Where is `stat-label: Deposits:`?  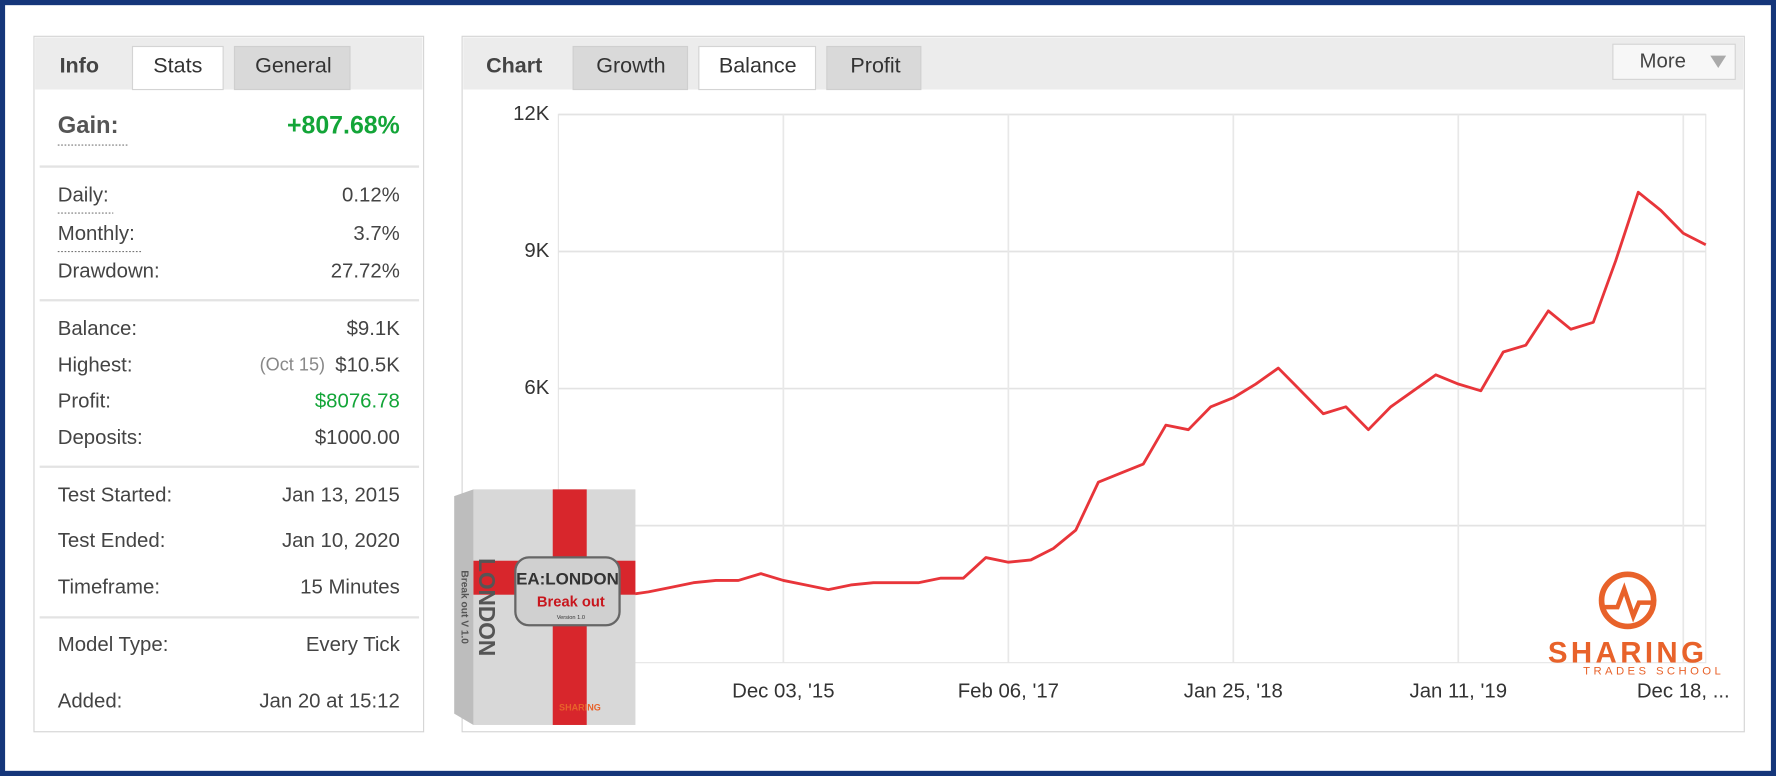
stat-label: Deposits: is located at coordinates (100, 438).